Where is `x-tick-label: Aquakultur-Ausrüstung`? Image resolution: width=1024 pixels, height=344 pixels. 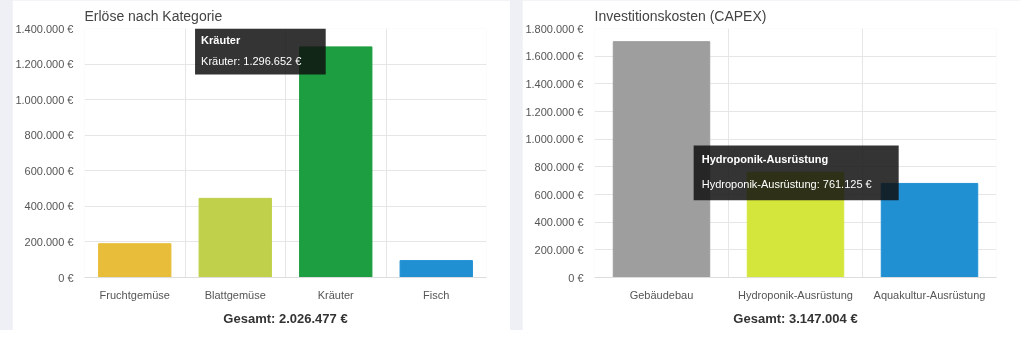
x-tick-label: Aquakultur-Ausrüstung is located at coordinates (929, 294).